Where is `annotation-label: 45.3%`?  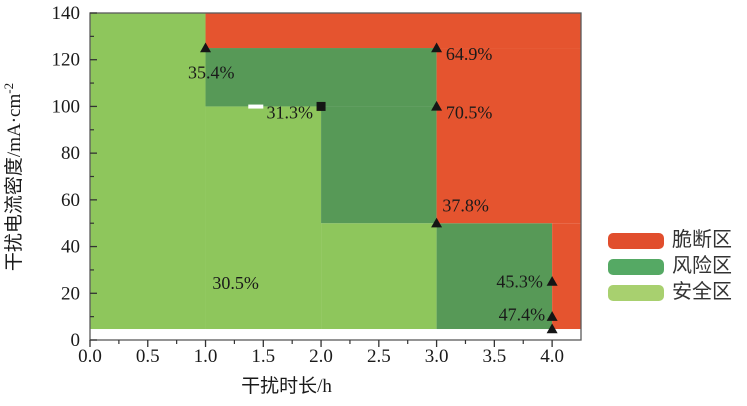 annotation-label: 45.3% is located at coordinates (519, 282).